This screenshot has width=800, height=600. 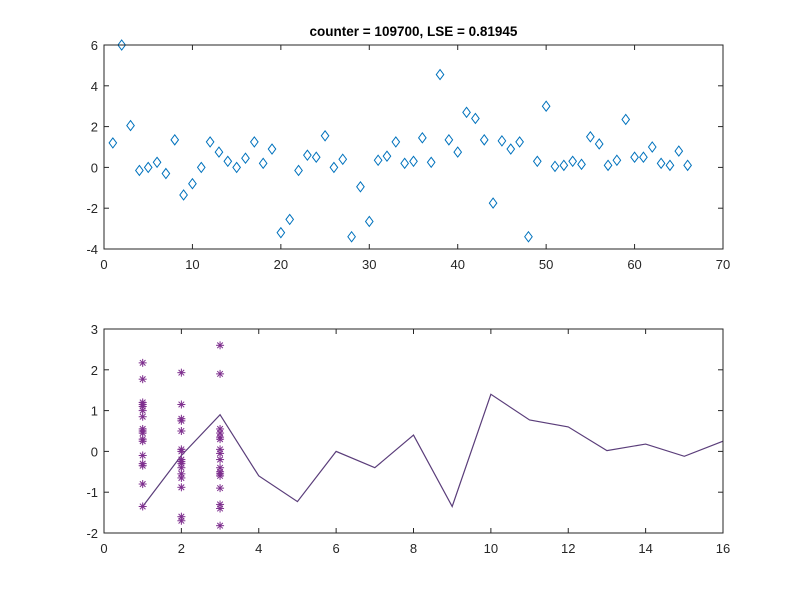 What do you see at coordinates (94, 329) in the screenshot?
I see `y-tick-label: 3` at bounding box center [94, 329].